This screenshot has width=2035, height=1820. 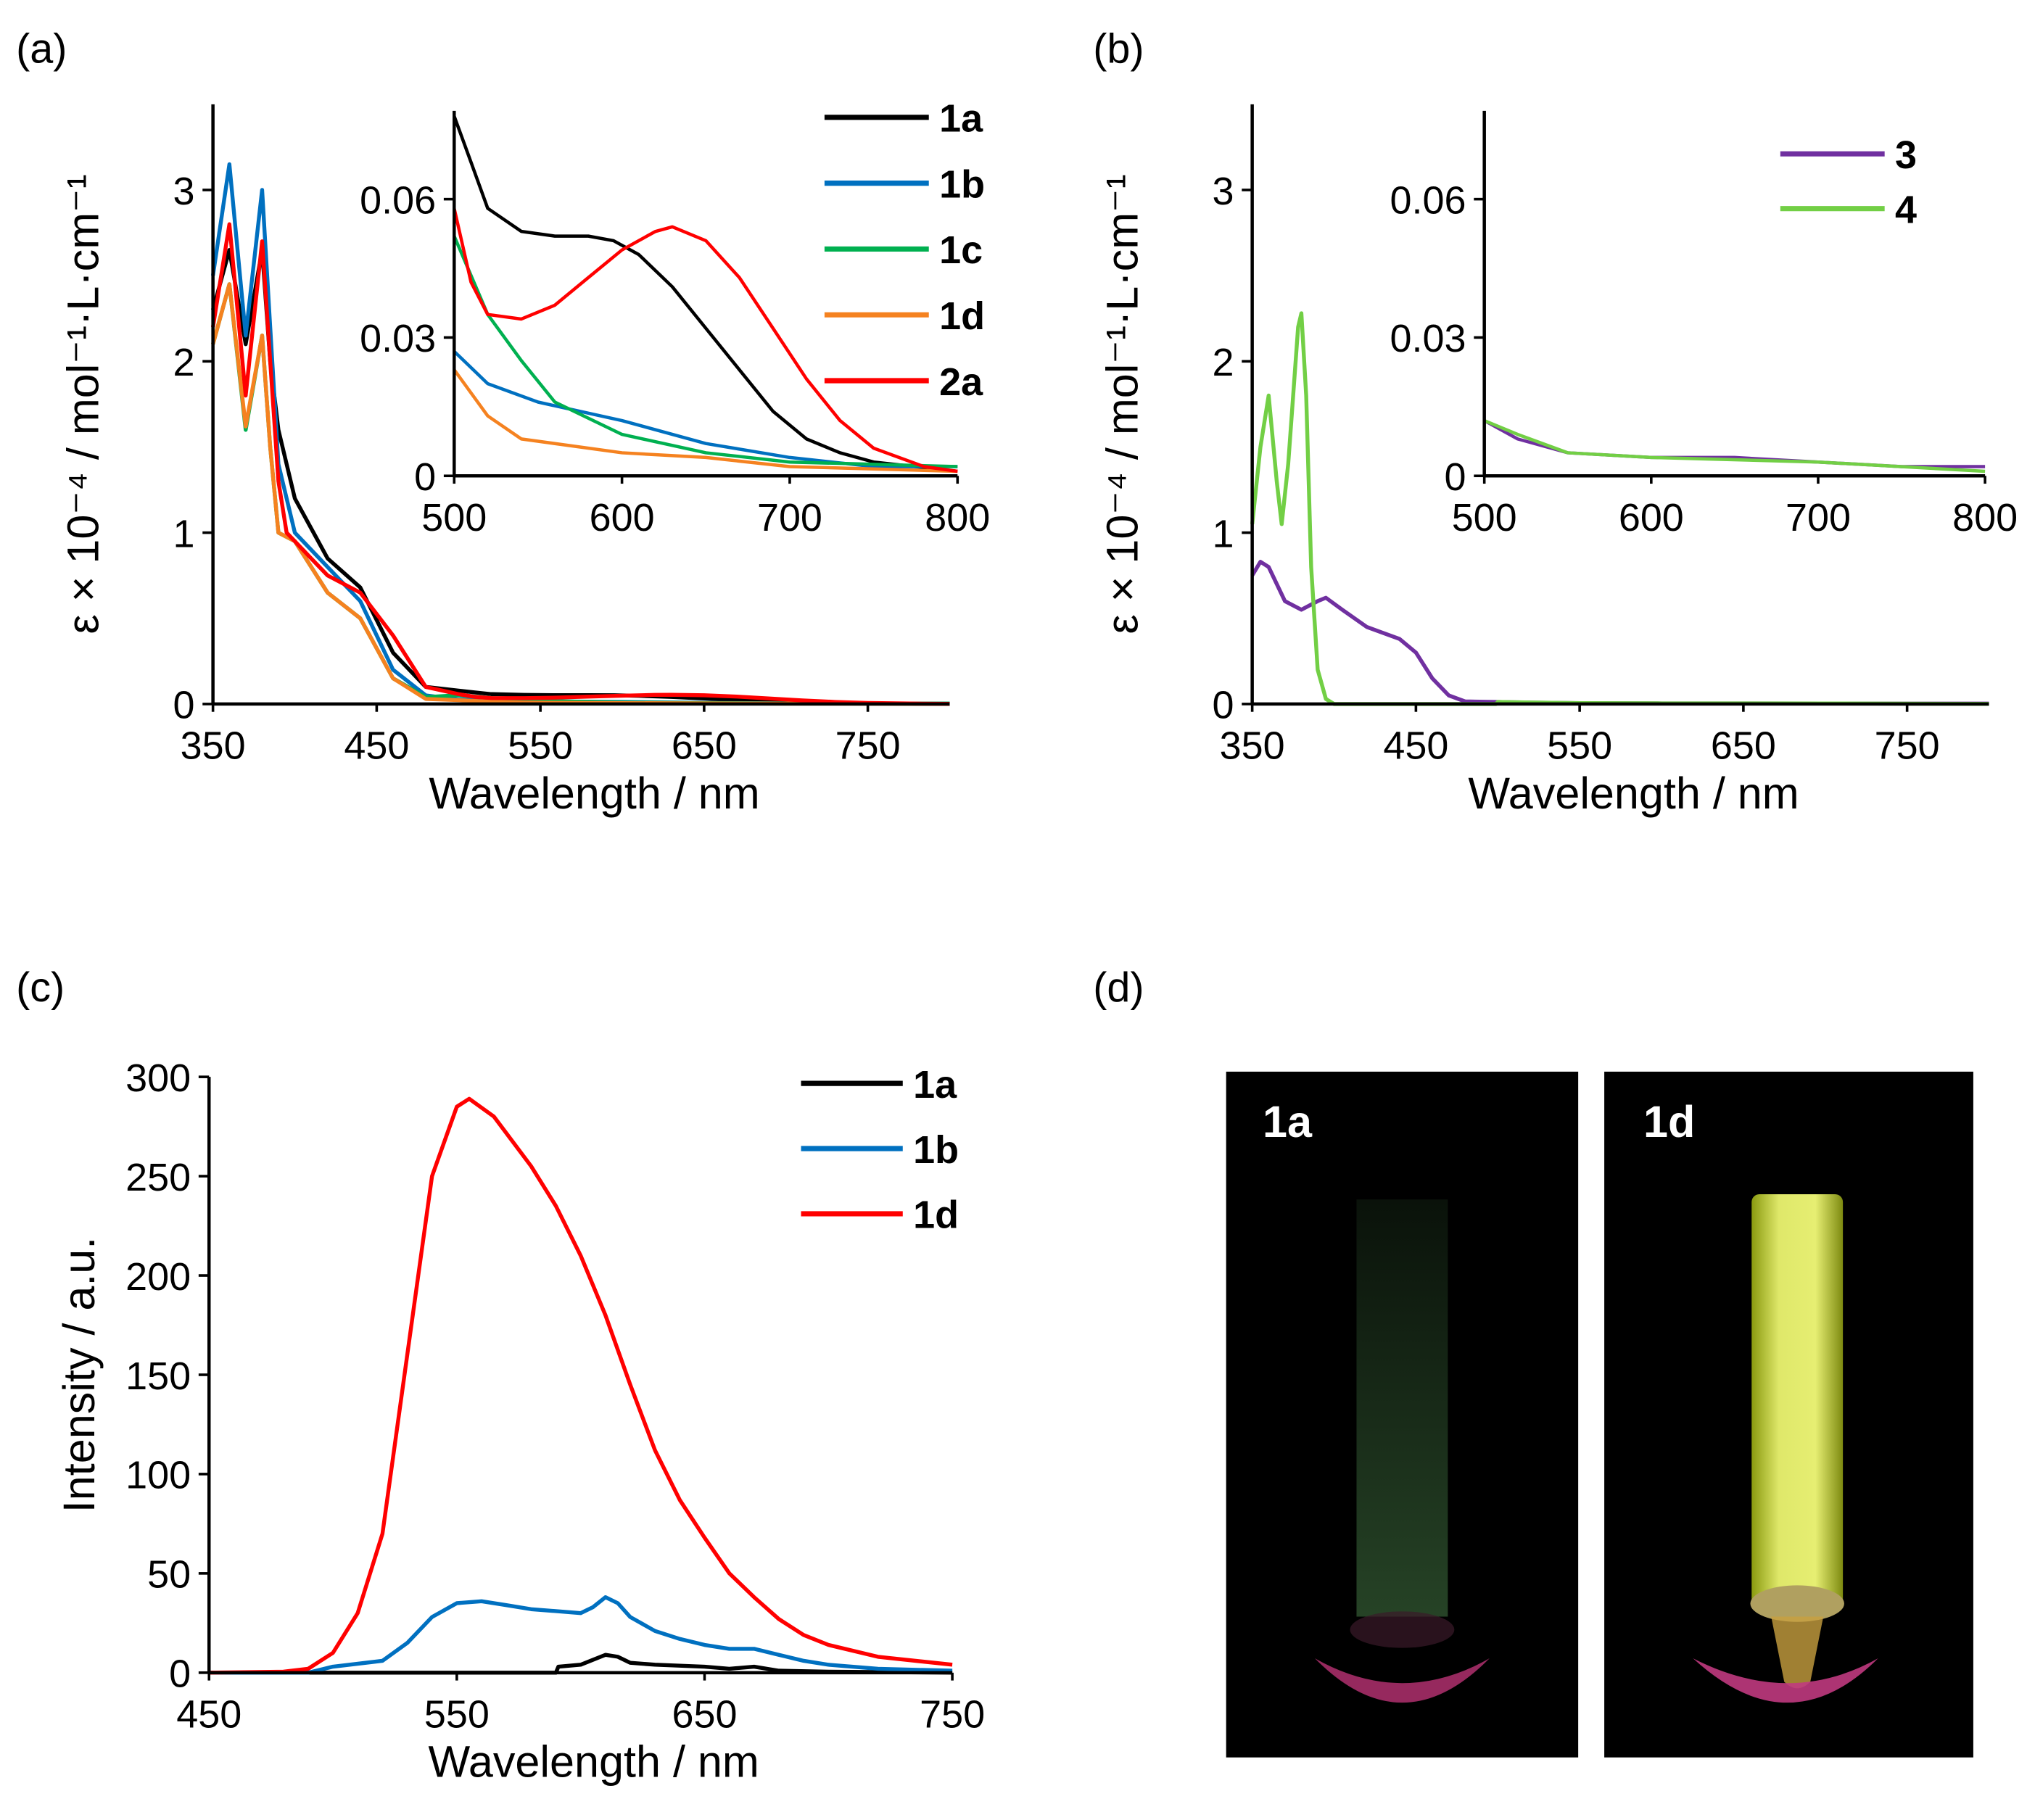 I want to click on panel-label-c: (c), so click(x=40, y=987).